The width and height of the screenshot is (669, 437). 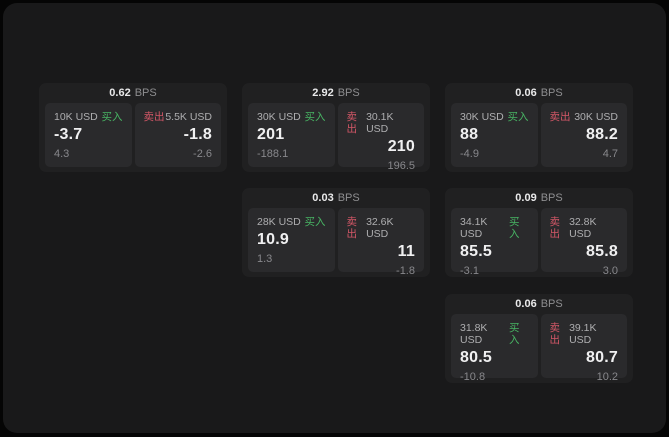 I want to click on buy-amount: 34.1K USD, so click(x=474, y=228).